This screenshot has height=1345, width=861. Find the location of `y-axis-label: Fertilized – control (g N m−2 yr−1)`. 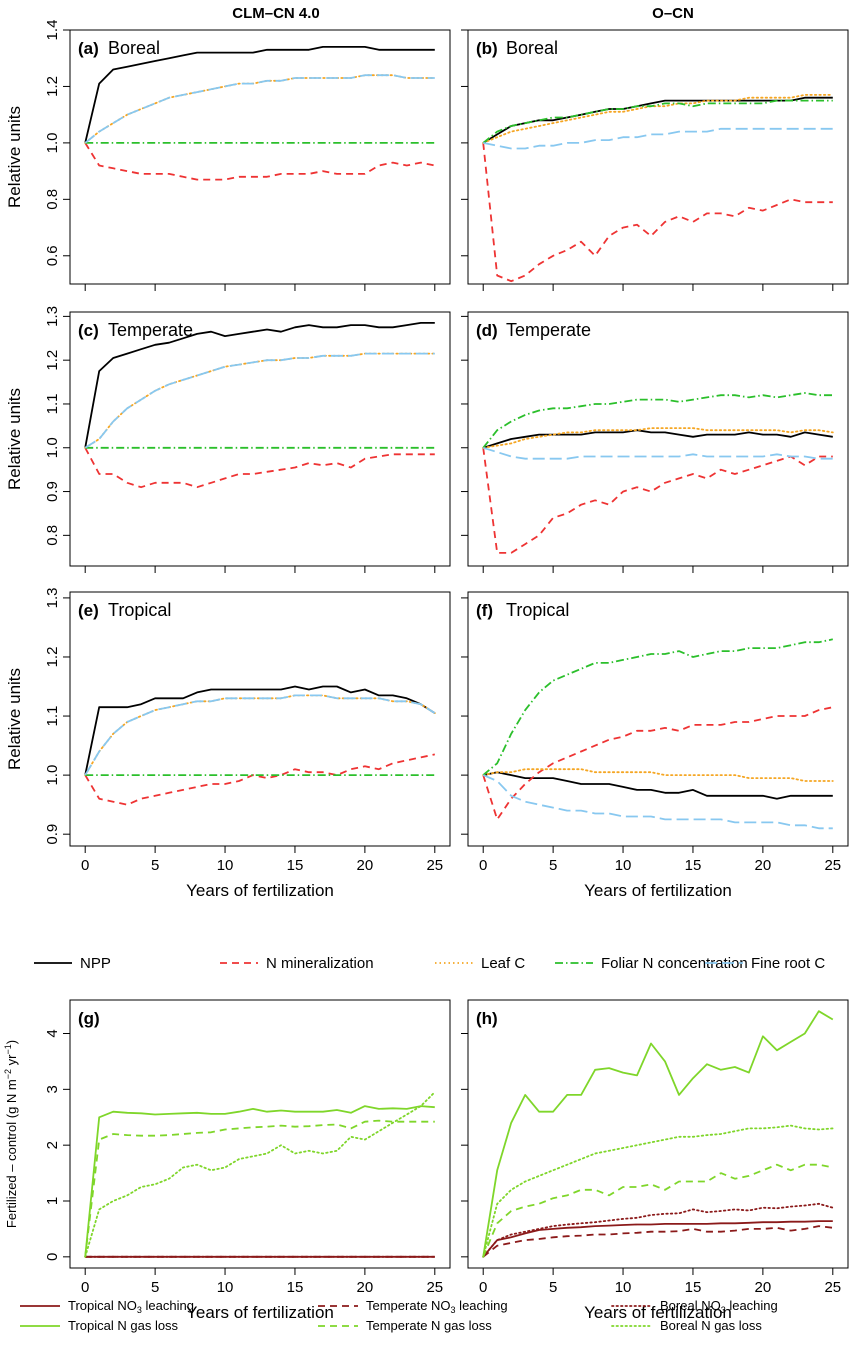

y-axis-label: Fertilized – control (g N m−2 yr−1) is located at coordinates (11, 1134).